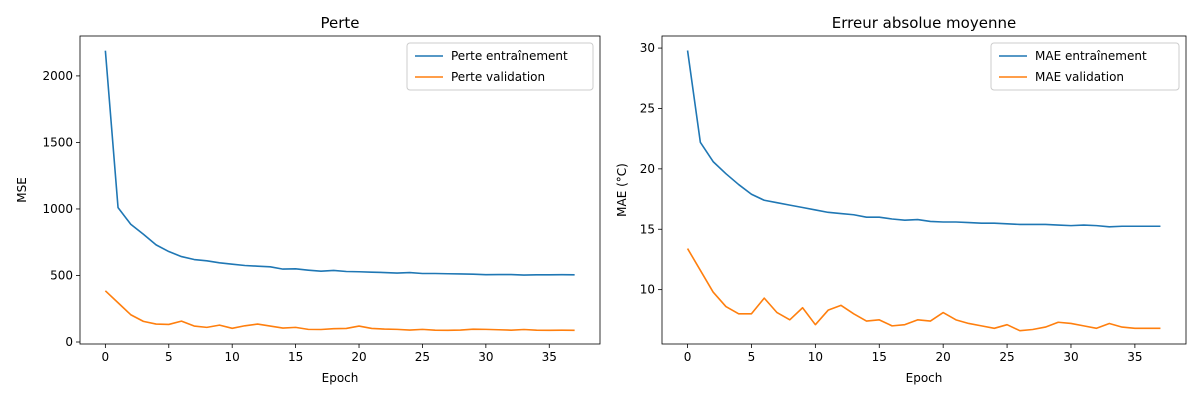 This screenshot has height=400, width=1200. Describe the element at coordinates (339, 23) in the screenshot. I see `chart-title: Perte` at that location.